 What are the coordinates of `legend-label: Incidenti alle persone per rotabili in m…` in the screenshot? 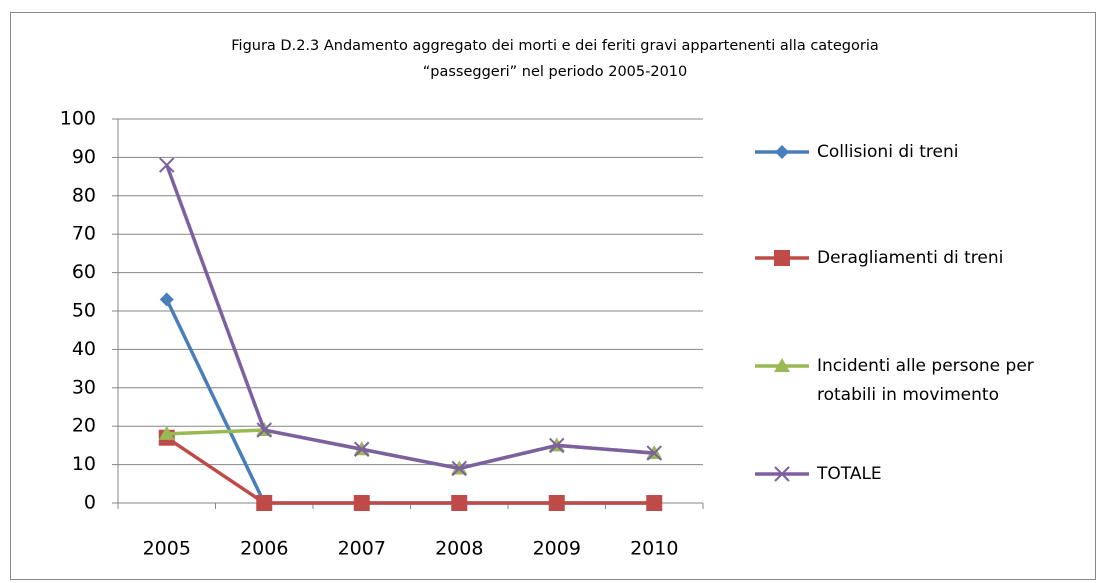 It's located at (928, 380).